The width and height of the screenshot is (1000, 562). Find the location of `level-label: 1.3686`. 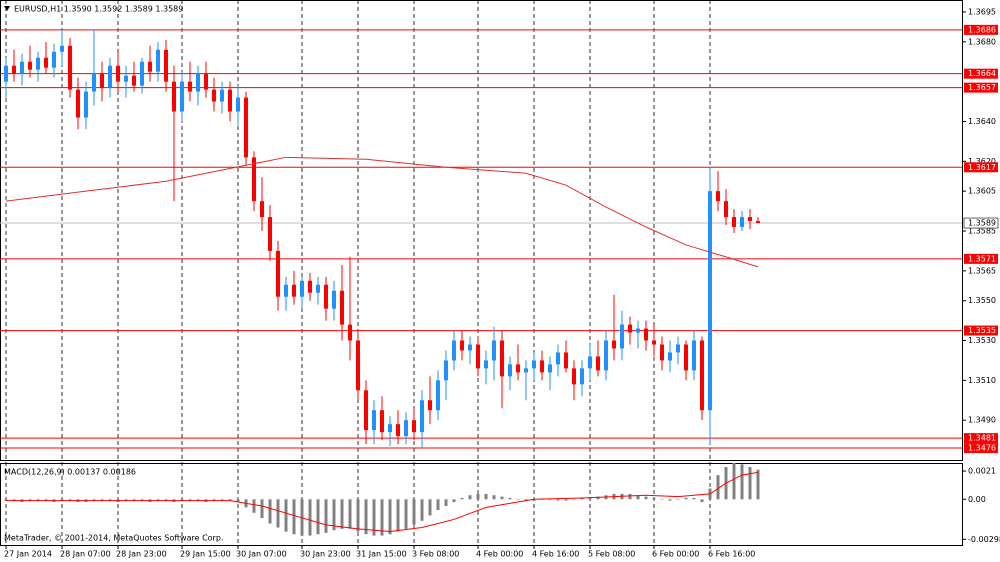

level-label: 1.3686 is located at coordinates (982, 29).